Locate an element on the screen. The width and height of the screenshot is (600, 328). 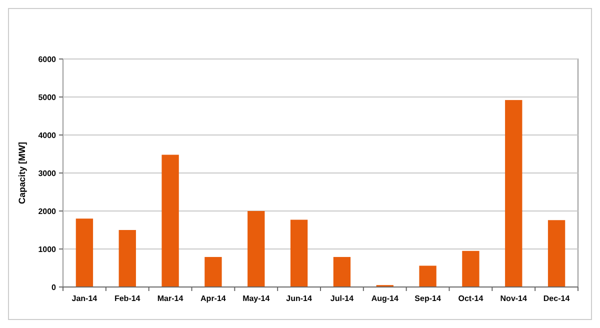
x-tick-label: Apr-14 is located at coordinates (213, 298).